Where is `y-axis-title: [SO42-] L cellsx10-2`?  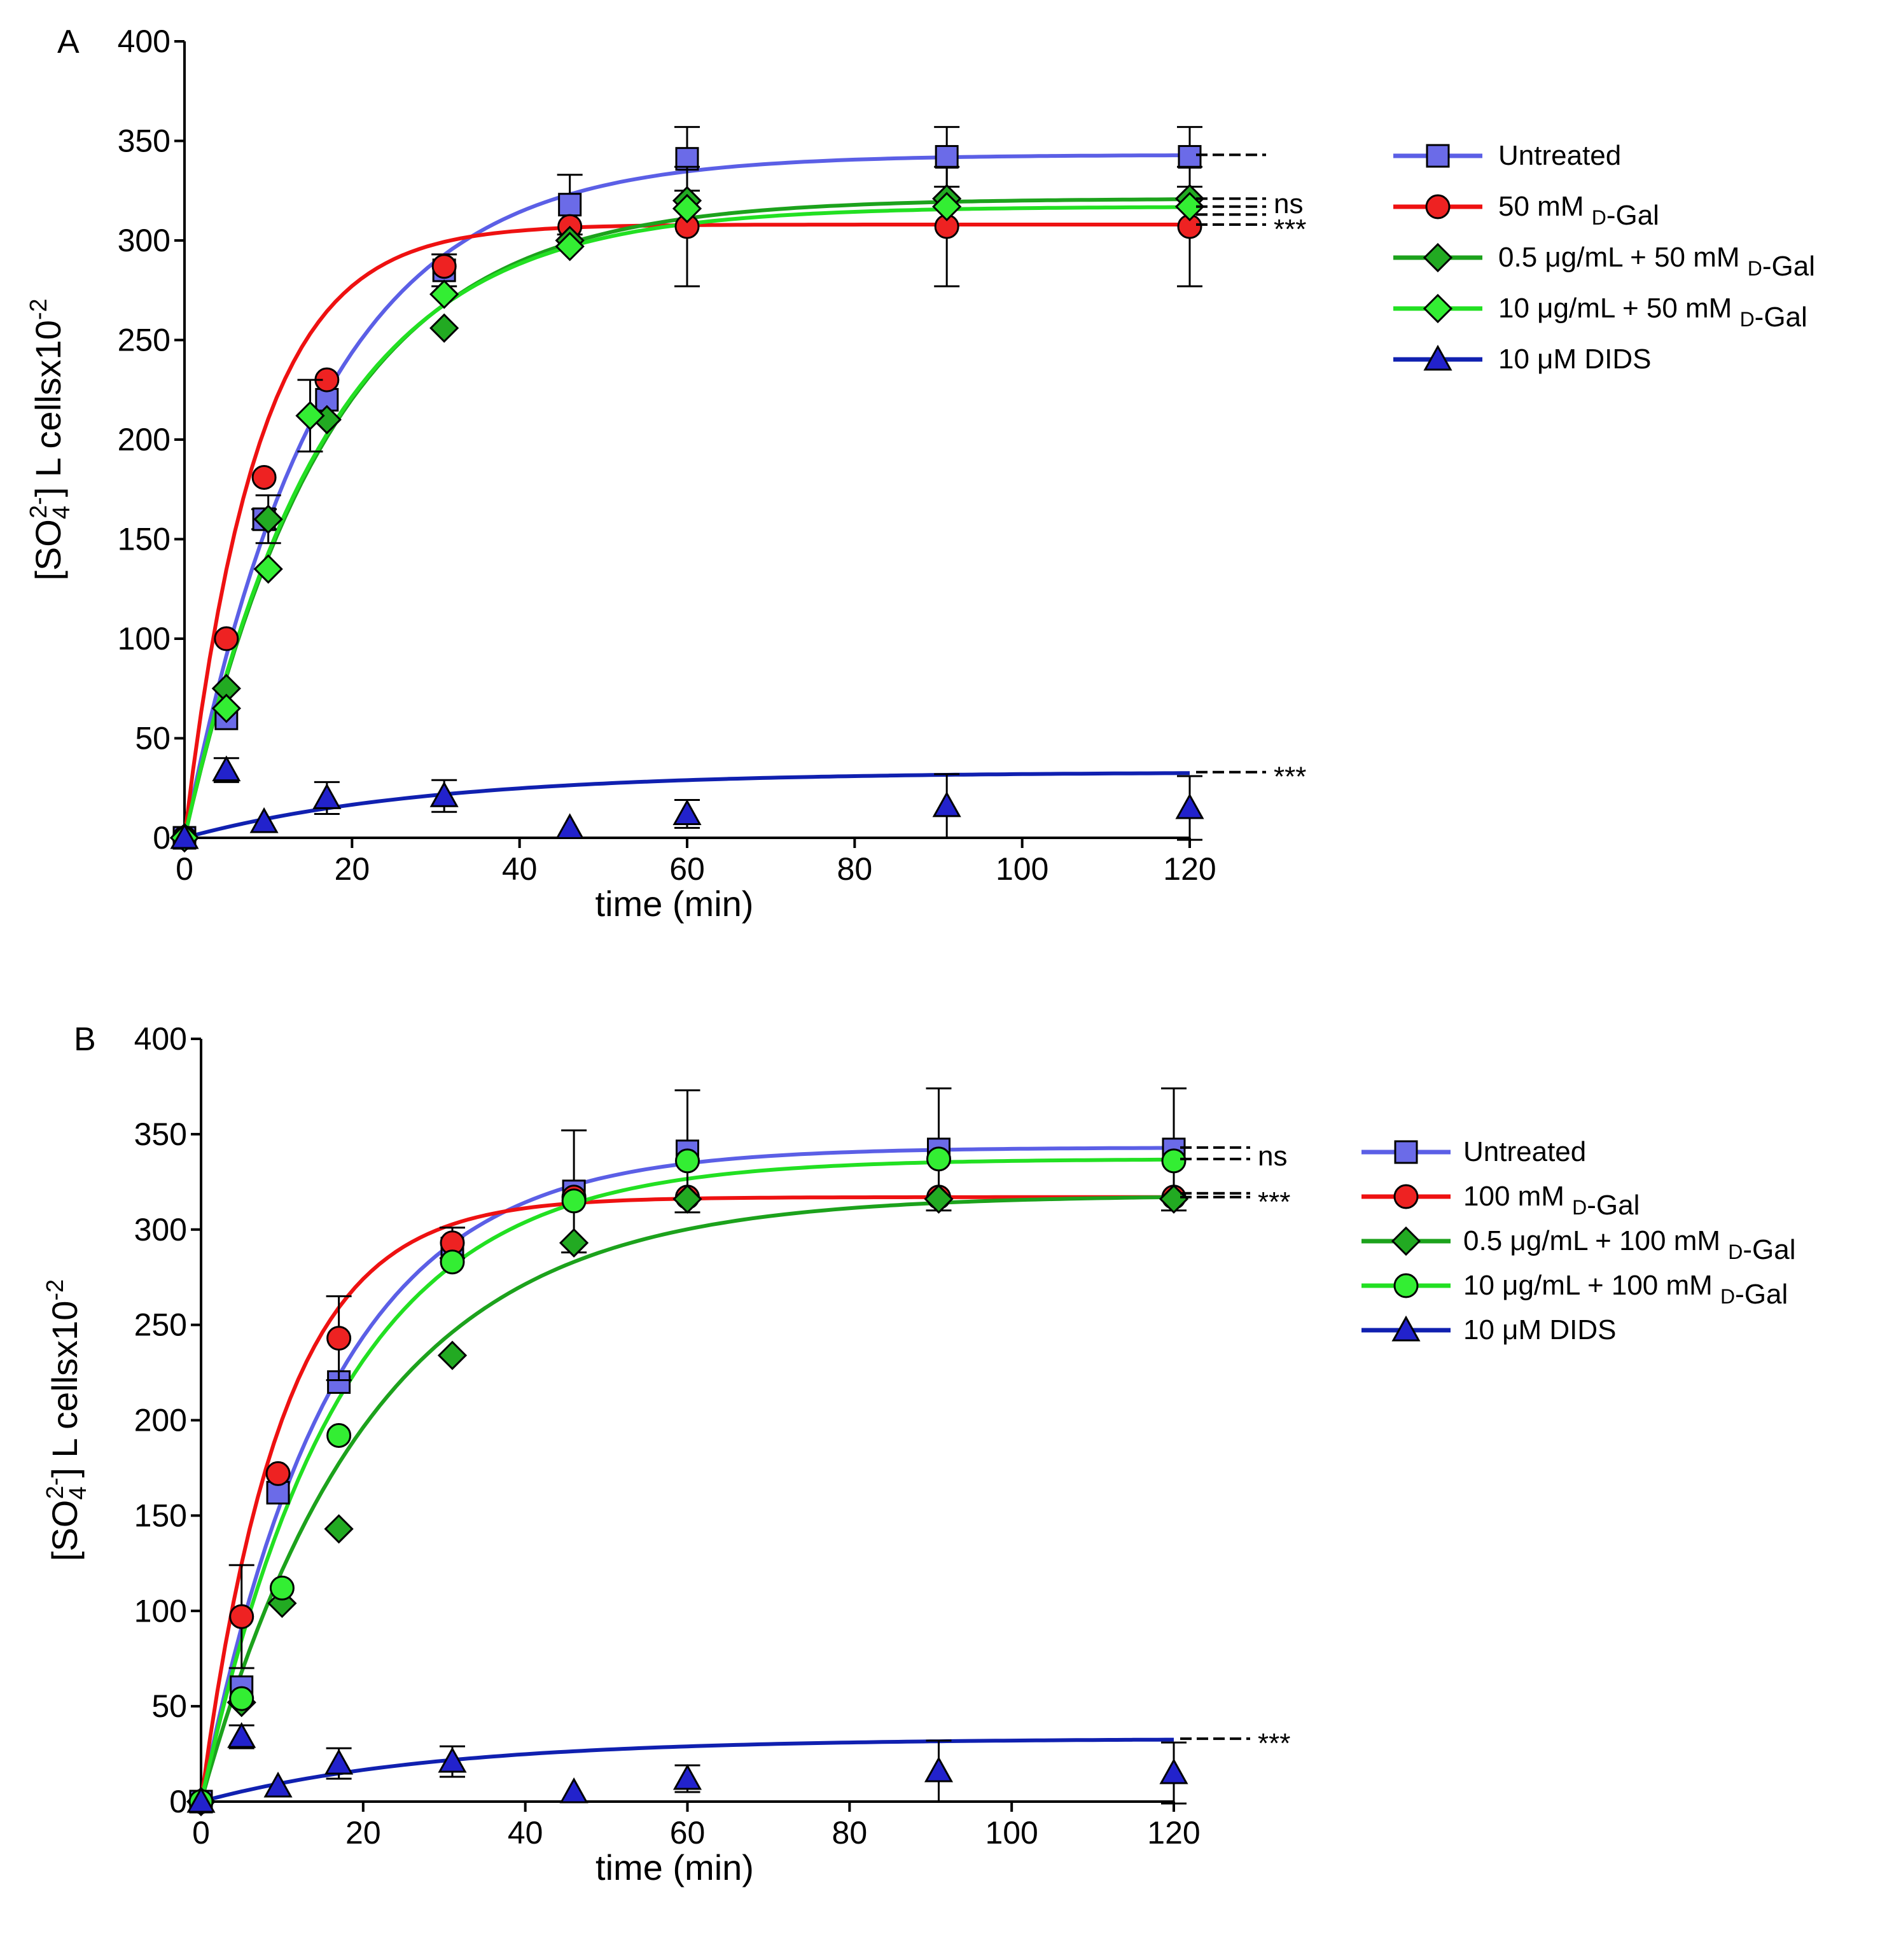
y-axis-title: [SO42-] L cellsx10-2 is located at coordinates (67, 1420).